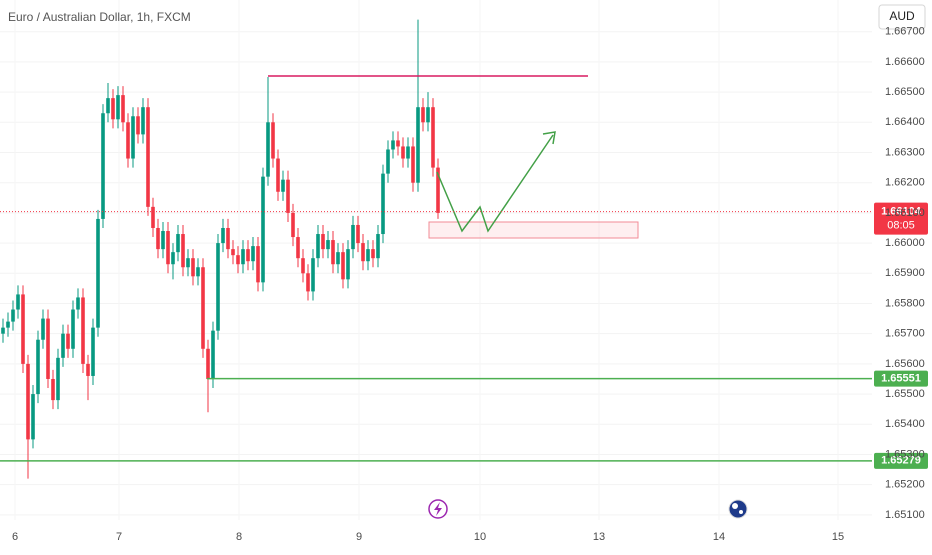 The height and width of the screenshot is (555, 932). What do you see at coordinates (905, 62) in the screenshot?
I see `y-tick-label: 1.66600` at bounding box center [905, 62].